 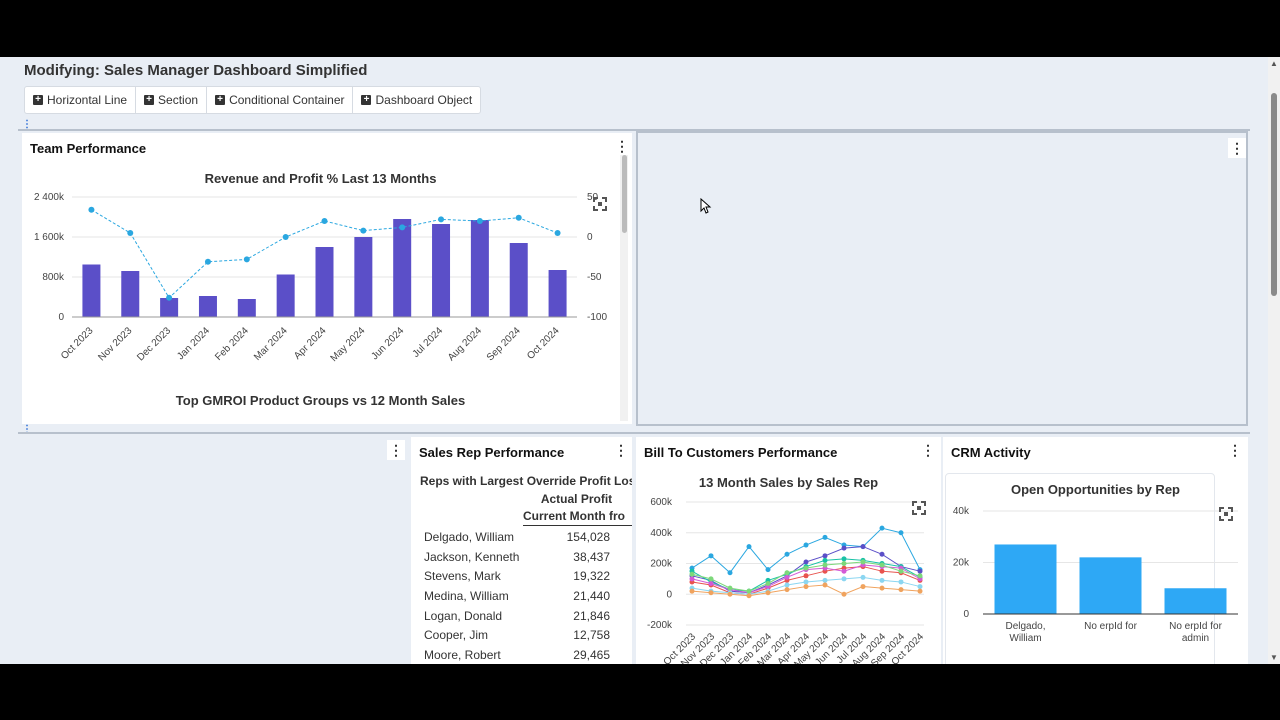 I want to click on x-tick-label: Mar 2024, so click(x=271, y=344).